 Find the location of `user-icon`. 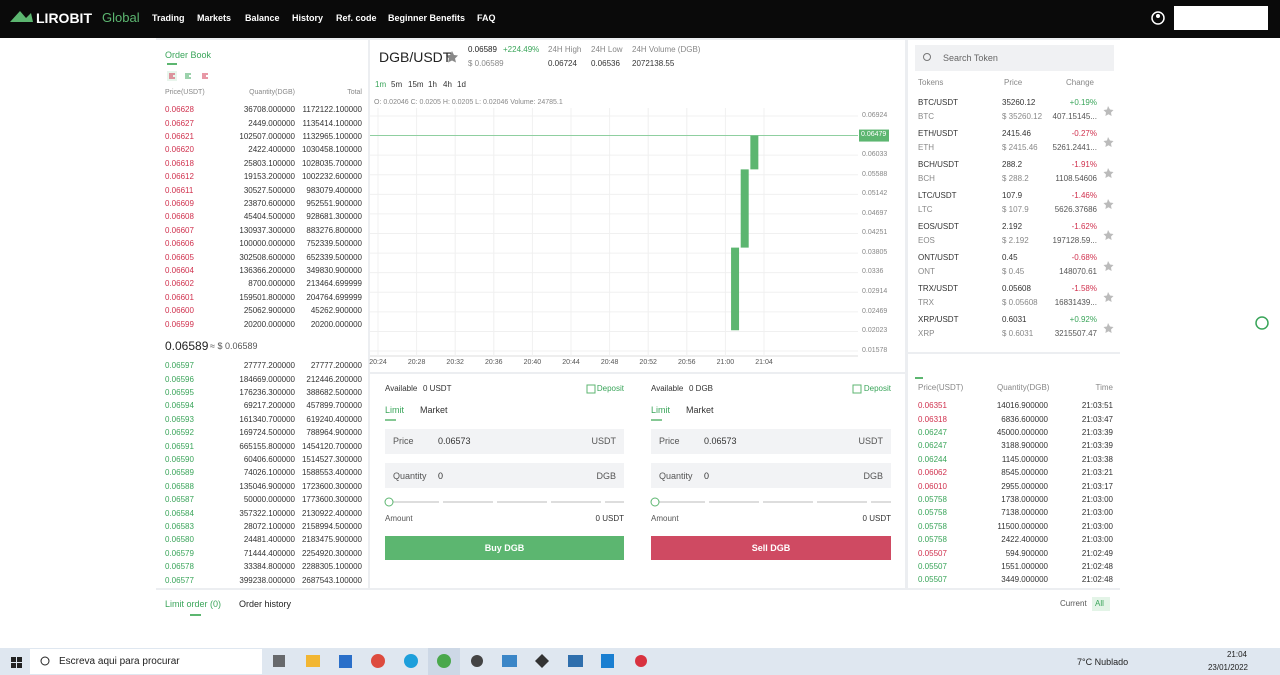

user-icon is located at coordinates (1158, 18).